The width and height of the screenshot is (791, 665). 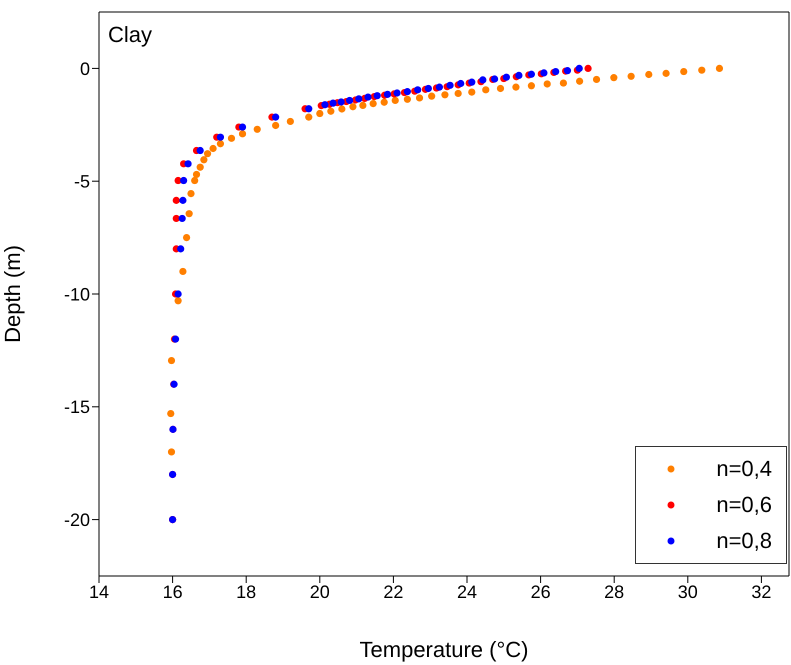 I want to click on x-tick-label: 28, so click(x=614, y=592).